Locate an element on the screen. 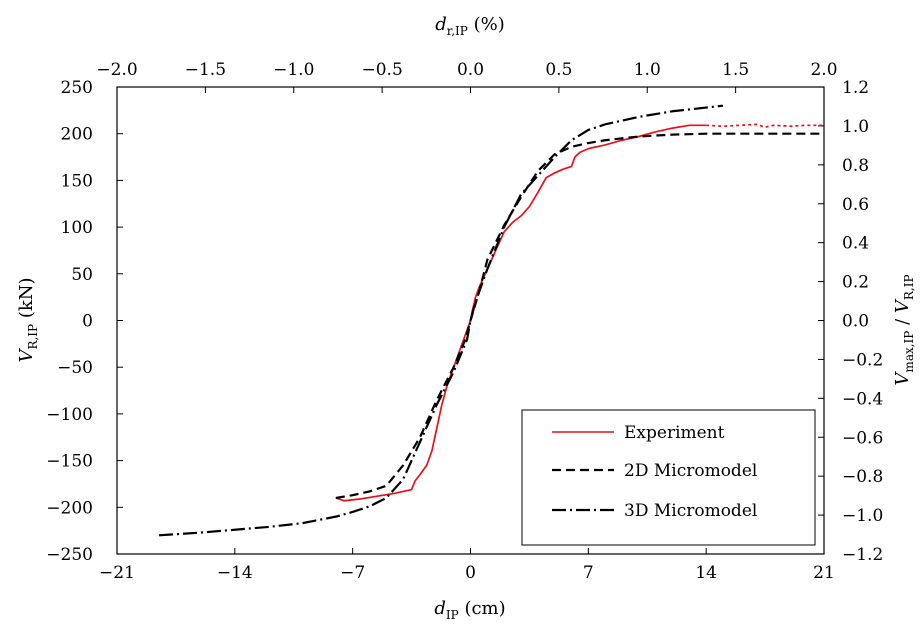 This screenshot has width=922, height=624. bottom-axis-label: dIP (cm) is located at coordinates (469, 610).